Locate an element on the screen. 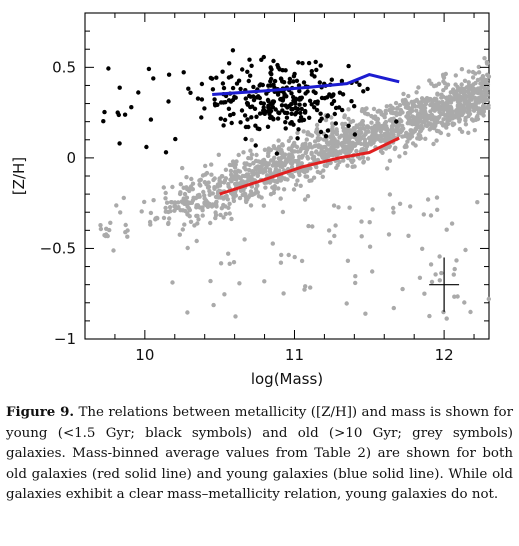  average-lines is located at coordinates (306, 134).